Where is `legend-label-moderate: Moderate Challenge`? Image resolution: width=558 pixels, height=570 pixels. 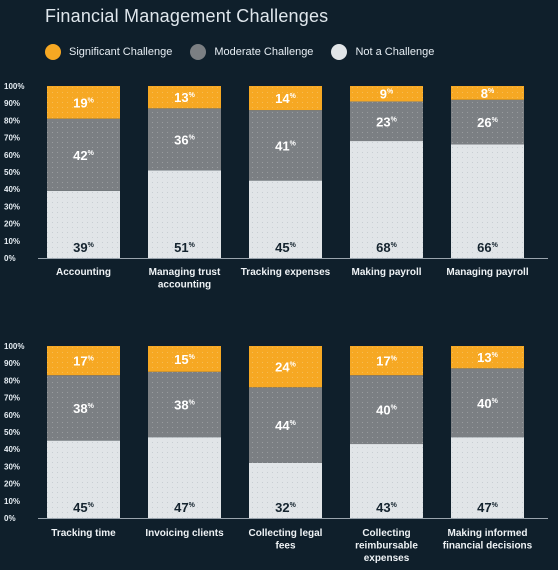 legend-label-moderate: Moderate Challenge is located at coordinates (264, 52).